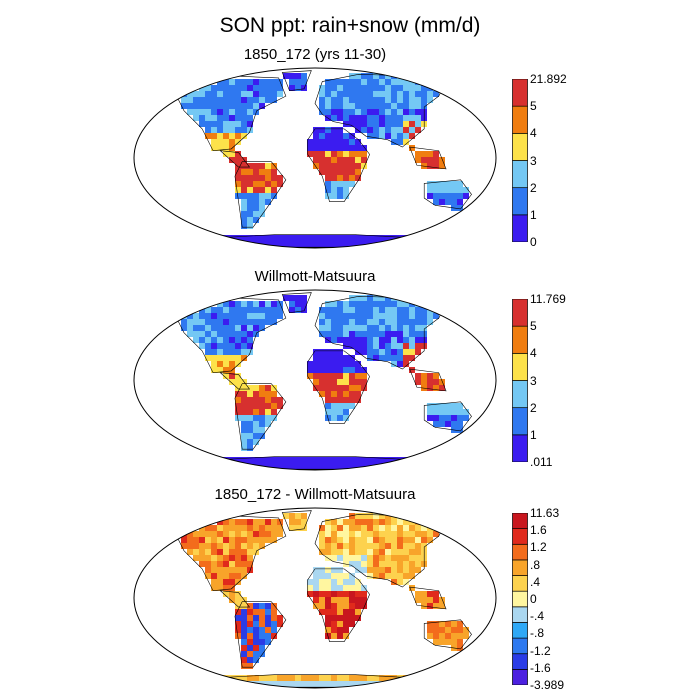  Describe the element at coordinates (520, 552) in the screenshot. I see `colorbar-segment` at that location.